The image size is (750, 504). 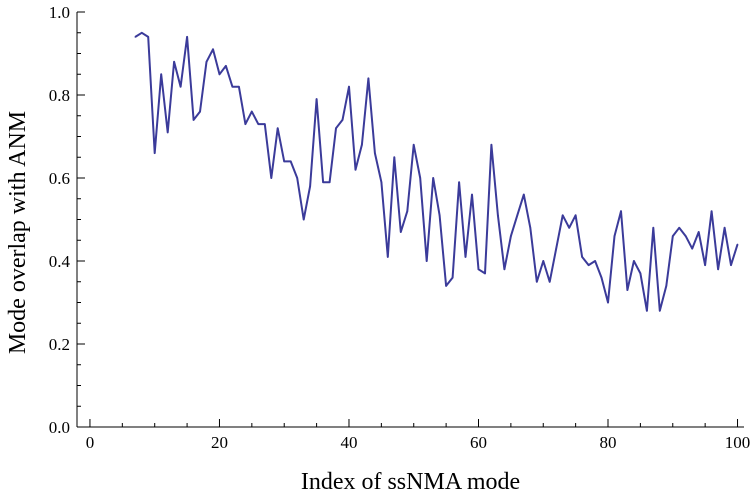 What do you see at coordinates (60, 261) in the screenshot?
I see `y-tick-label: 0.4` at bounding box center [60, 261].